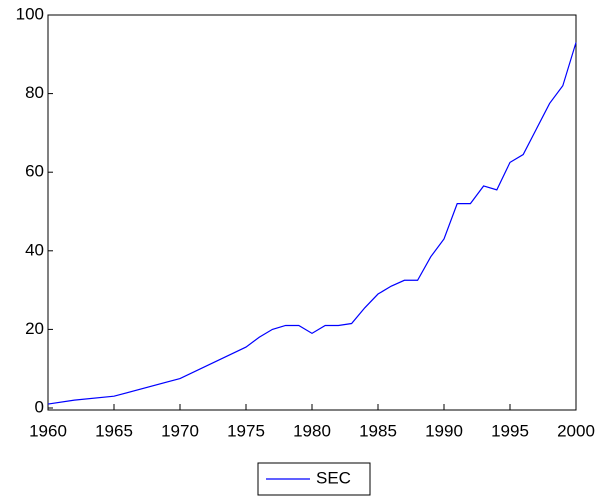  What do you see at coordinates (30, 13) in the screenshot?
I see `y-tick-label: 100` at bounding box center [30, 13].